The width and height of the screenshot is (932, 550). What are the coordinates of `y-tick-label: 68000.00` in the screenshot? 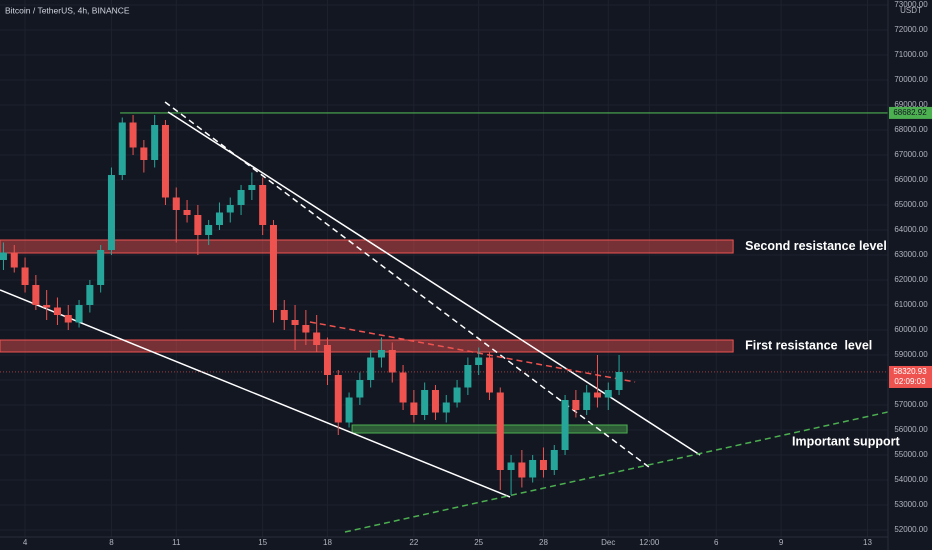 It's located at (911, 129).